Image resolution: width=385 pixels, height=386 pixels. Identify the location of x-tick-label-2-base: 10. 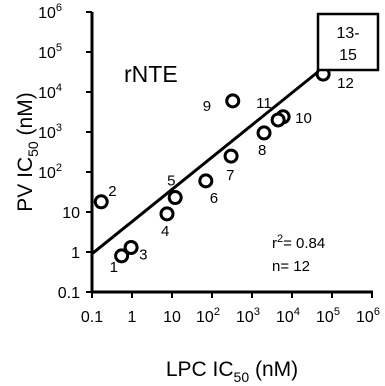
(172, 317).